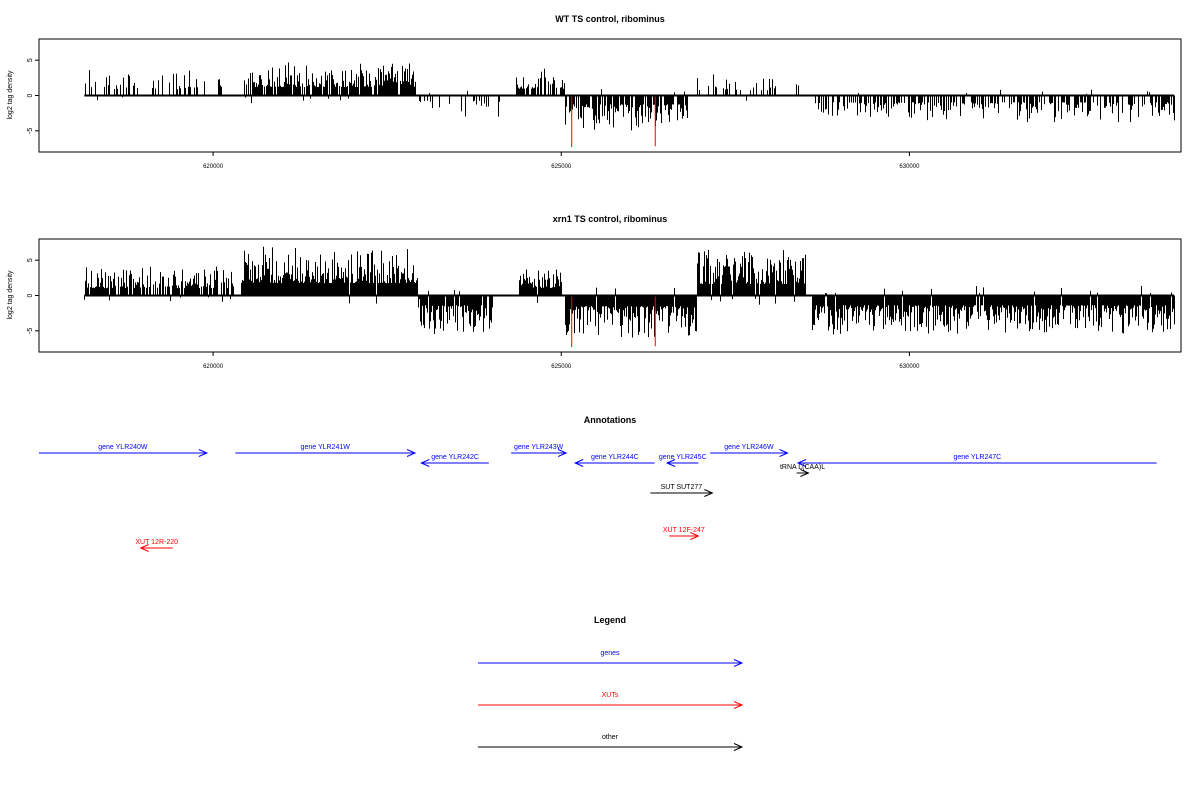 This screenshot has width=1200, height=800. I want to click on feature-label: gene YLR246W, so click(749, 447).